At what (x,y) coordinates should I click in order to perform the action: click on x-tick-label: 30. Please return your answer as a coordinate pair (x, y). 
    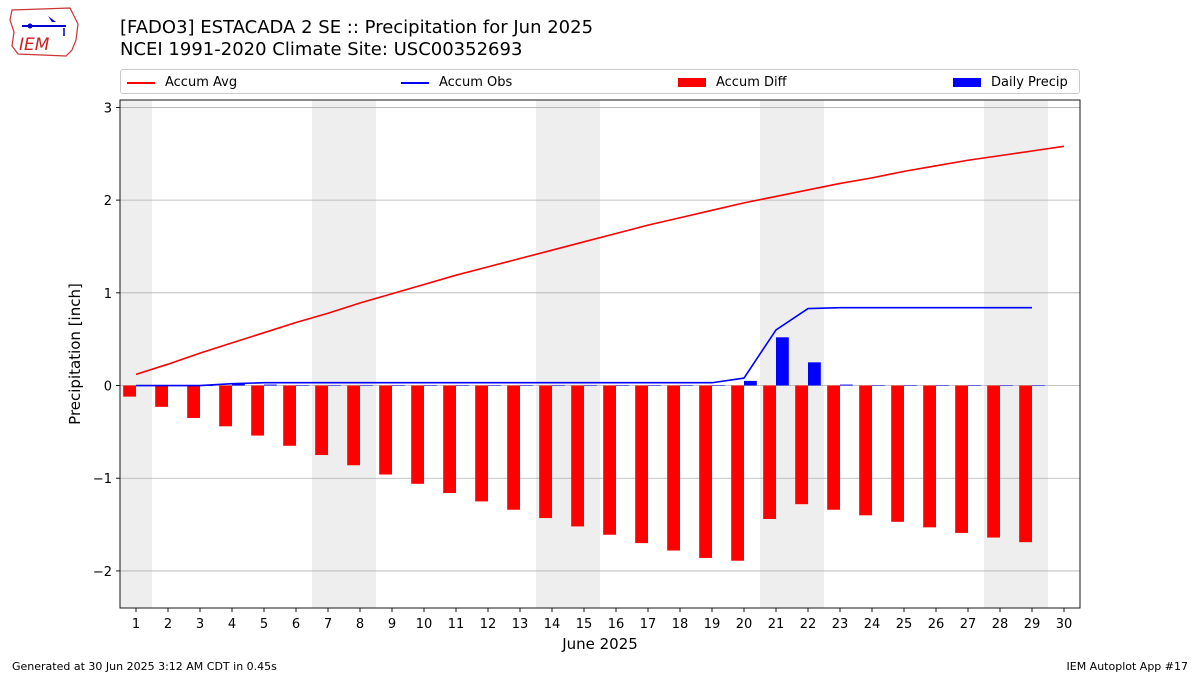
    Looking at the image, I should click on (1064, 624).